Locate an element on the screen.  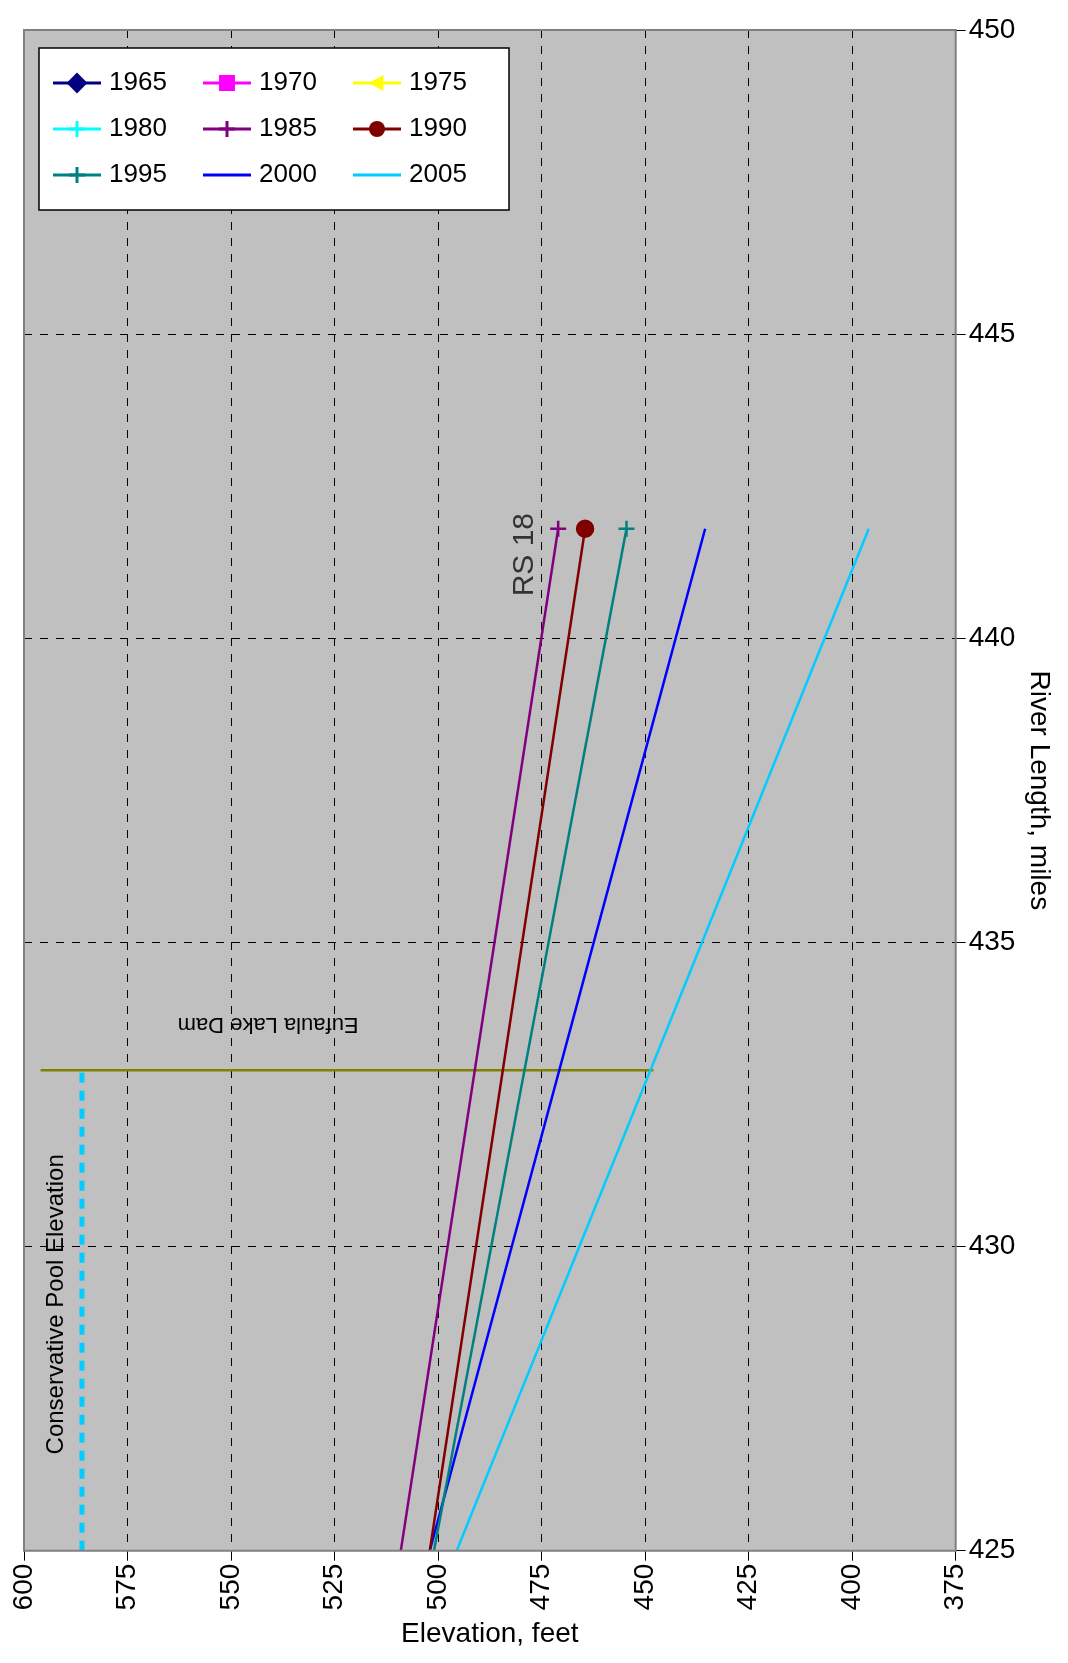
annotation: Conservative Pool Elevation is located at coordinates (55, 1304).